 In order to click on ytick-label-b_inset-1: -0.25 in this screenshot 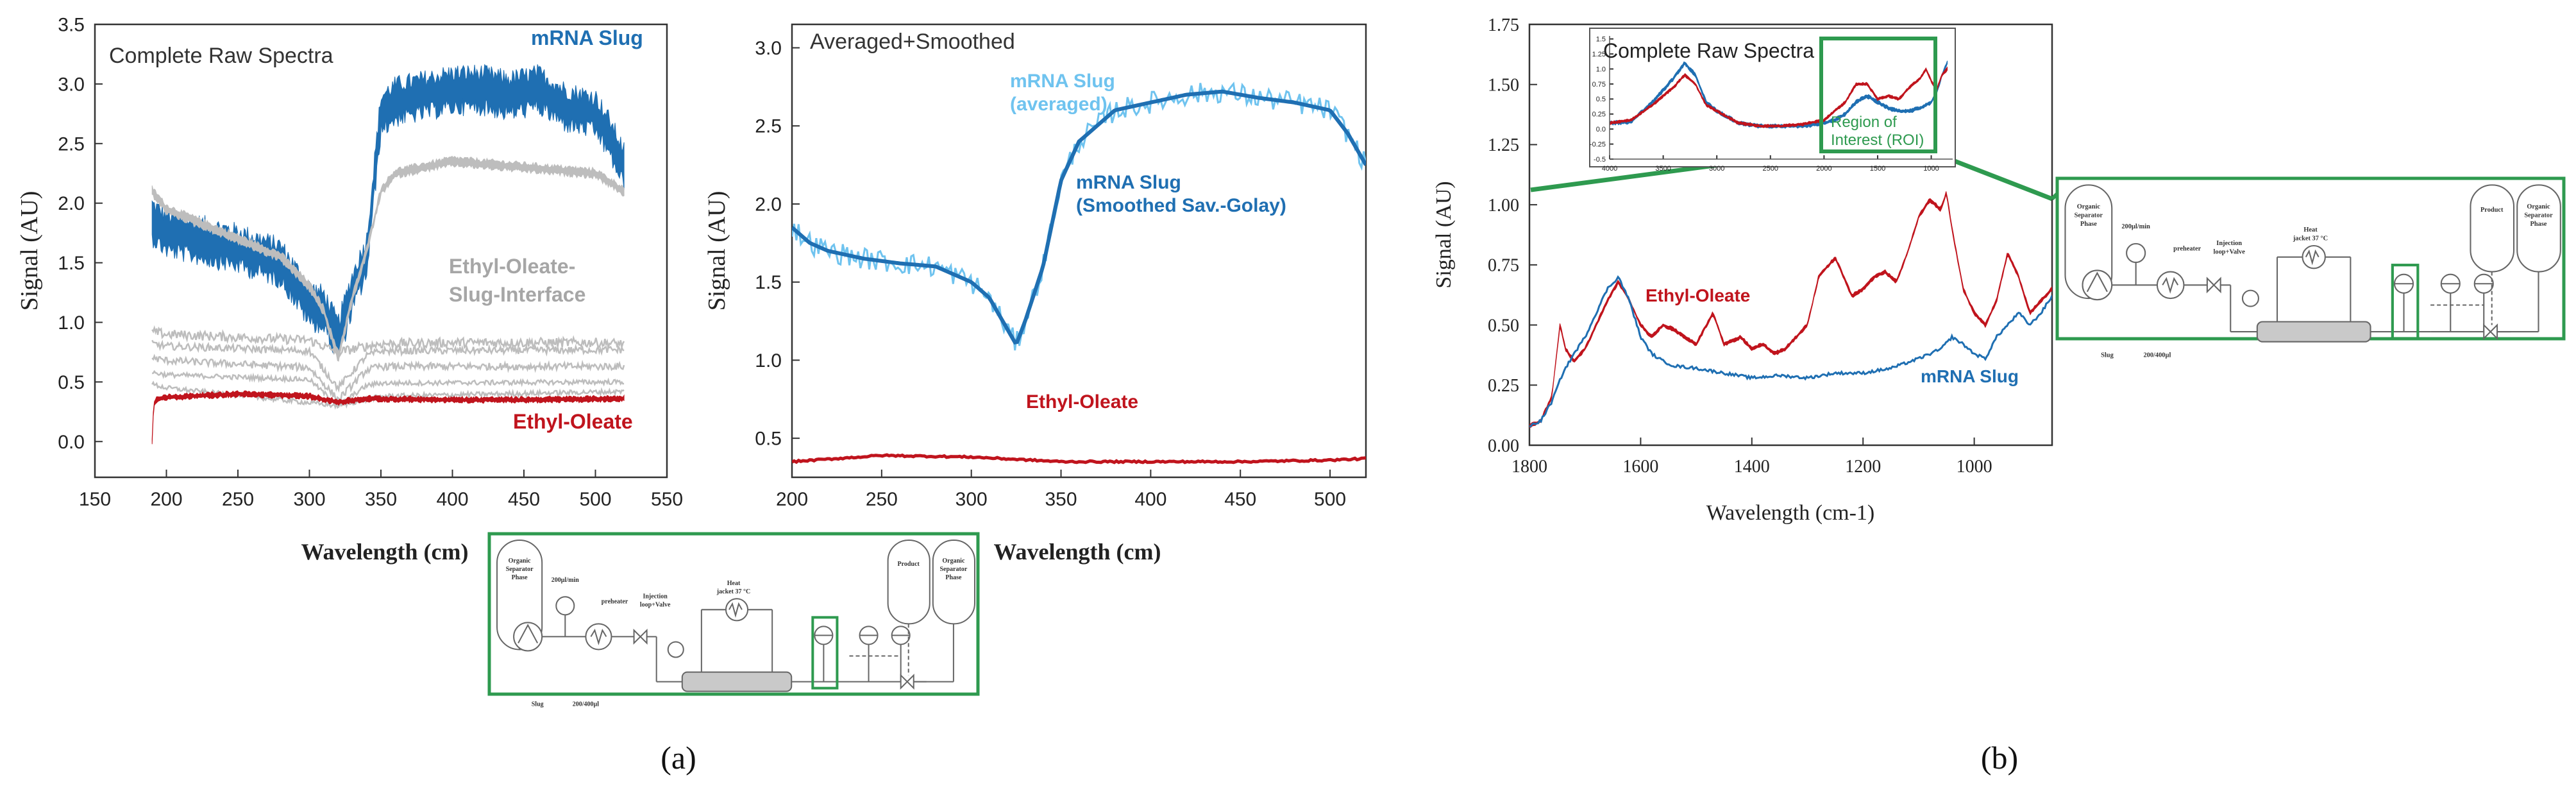, I will do `click(1598, 144)`.